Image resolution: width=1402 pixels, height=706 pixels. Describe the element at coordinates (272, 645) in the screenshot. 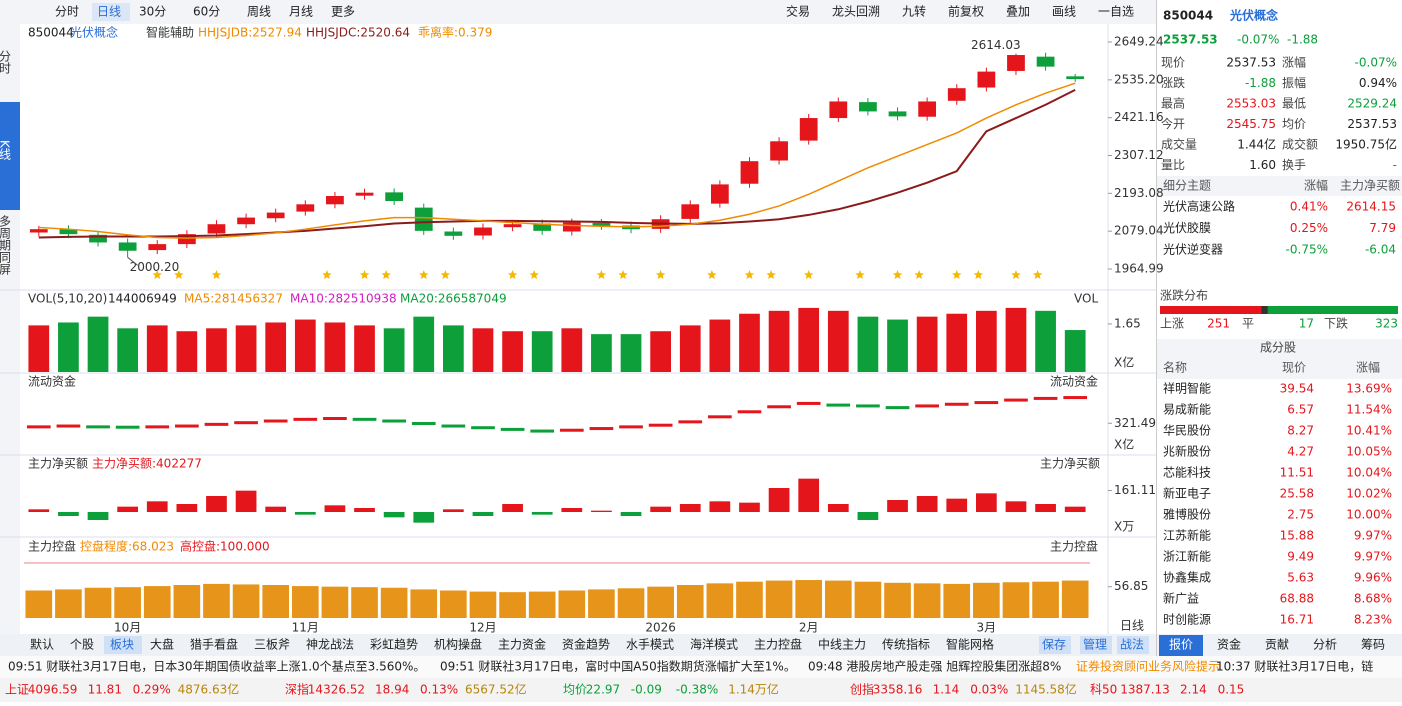

I see `indicator-tab: 三板斧` at that location.